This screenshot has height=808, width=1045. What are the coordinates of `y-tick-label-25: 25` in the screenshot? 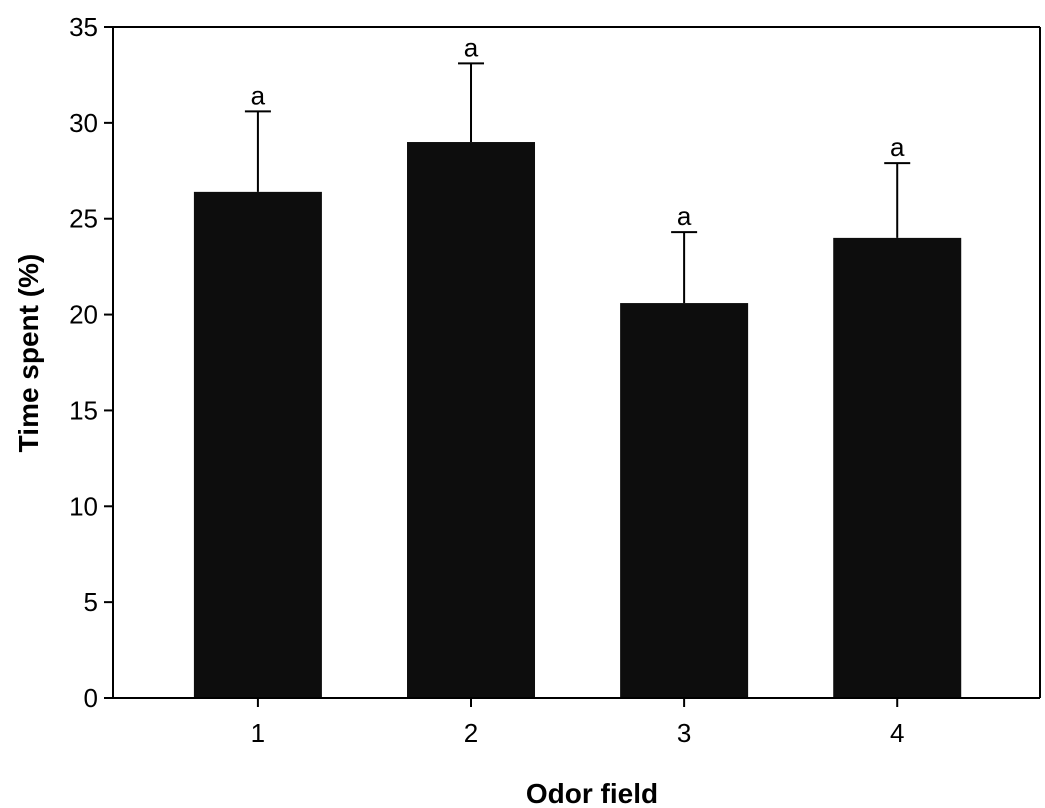 It's located at (83, 219).